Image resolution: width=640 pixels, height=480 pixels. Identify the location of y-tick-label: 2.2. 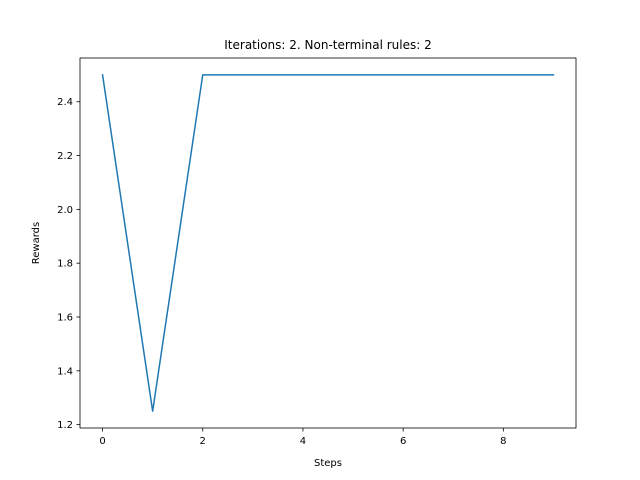
(65, 156).